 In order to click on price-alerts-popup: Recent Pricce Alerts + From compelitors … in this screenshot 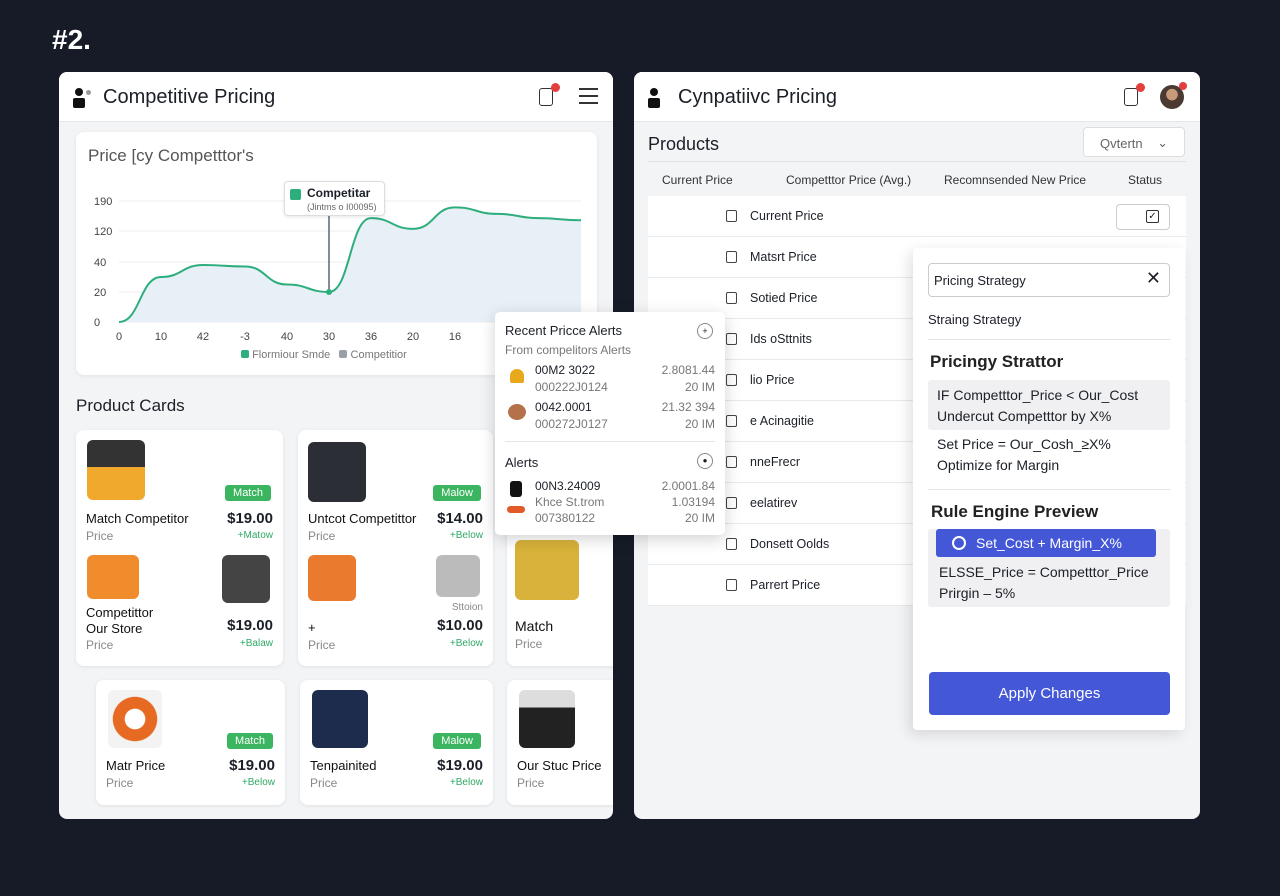, I will do `click(610, 423)`.